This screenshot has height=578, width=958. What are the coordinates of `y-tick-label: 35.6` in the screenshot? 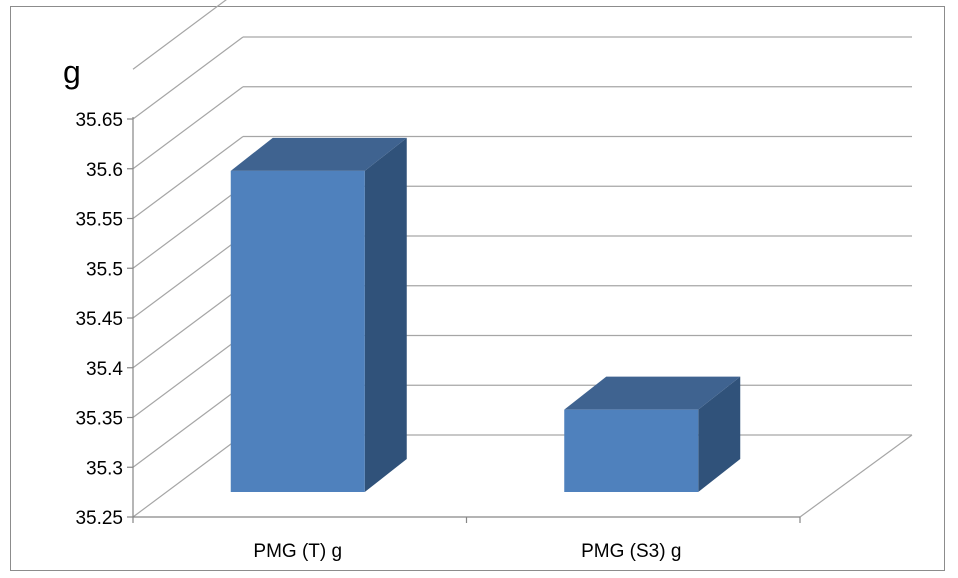 It's located at (104, 170).